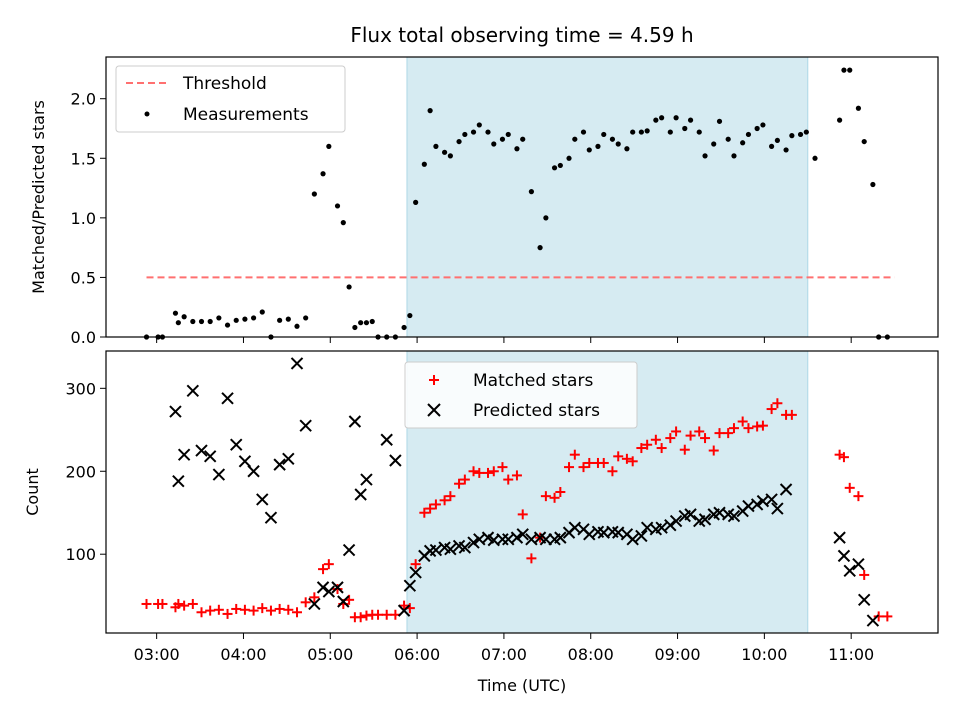 This screenshot has height=720, width=960. I want to click on bottom-y-axis-label: Count, so click(32, 492).